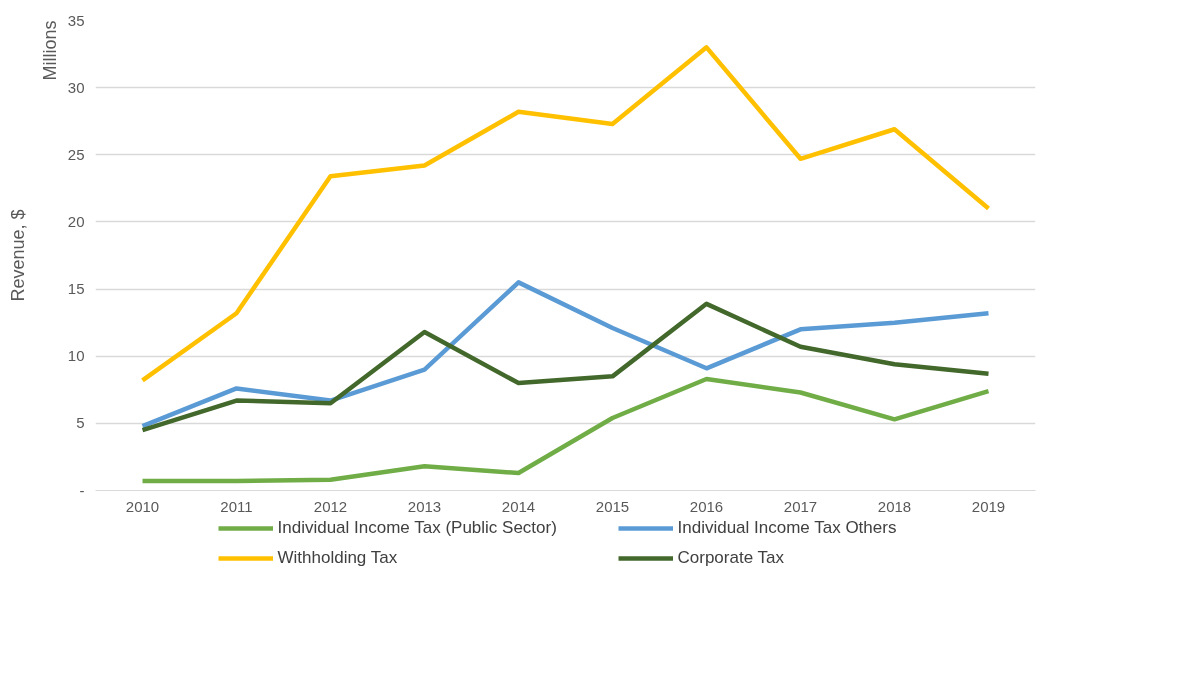 The height and width of the screenshot is (684, 1199). Describe the element at coordinates (612, 506) in the screenshot. I see `x-tick-label: 2015` at that location.